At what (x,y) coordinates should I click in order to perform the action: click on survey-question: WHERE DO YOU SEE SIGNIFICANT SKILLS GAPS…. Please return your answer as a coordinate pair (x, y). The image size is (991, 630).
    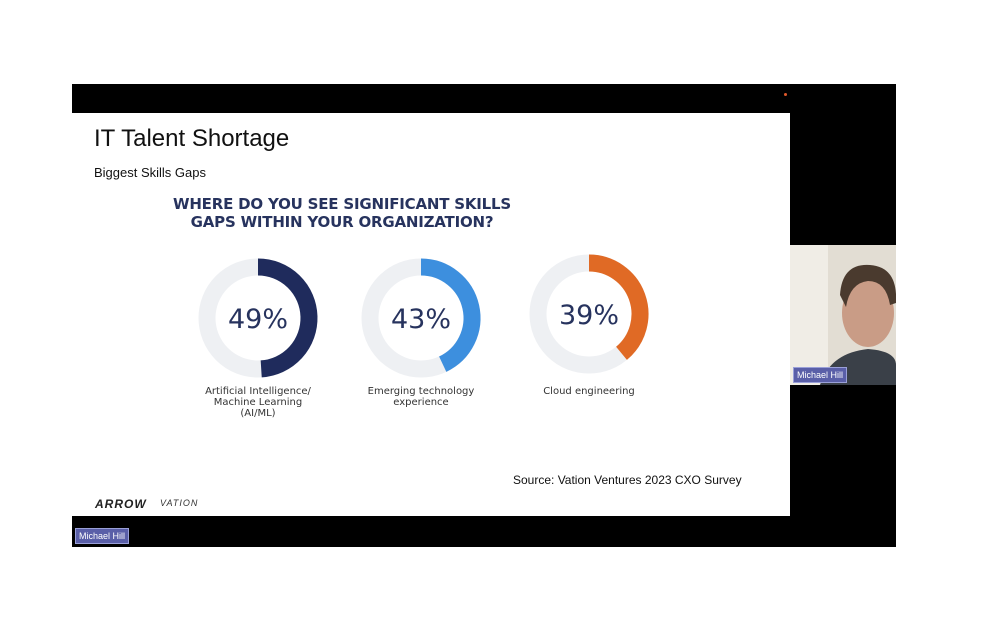
    Looking at the image, I should click on (342, 213).